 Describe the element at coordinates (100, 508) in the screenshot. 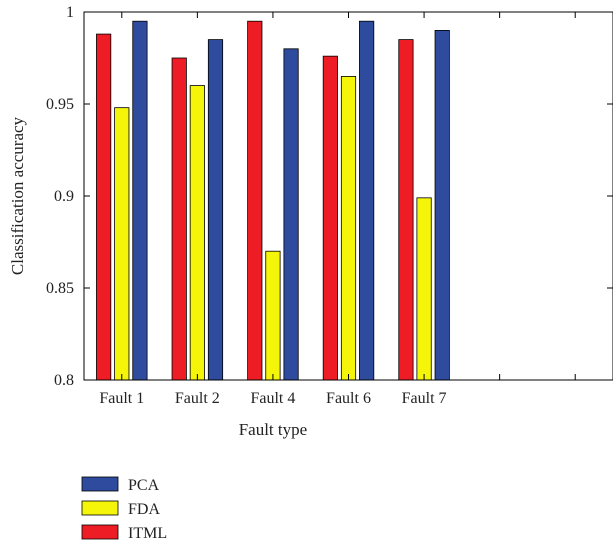

I see `legend-swatch-fda` at that location.